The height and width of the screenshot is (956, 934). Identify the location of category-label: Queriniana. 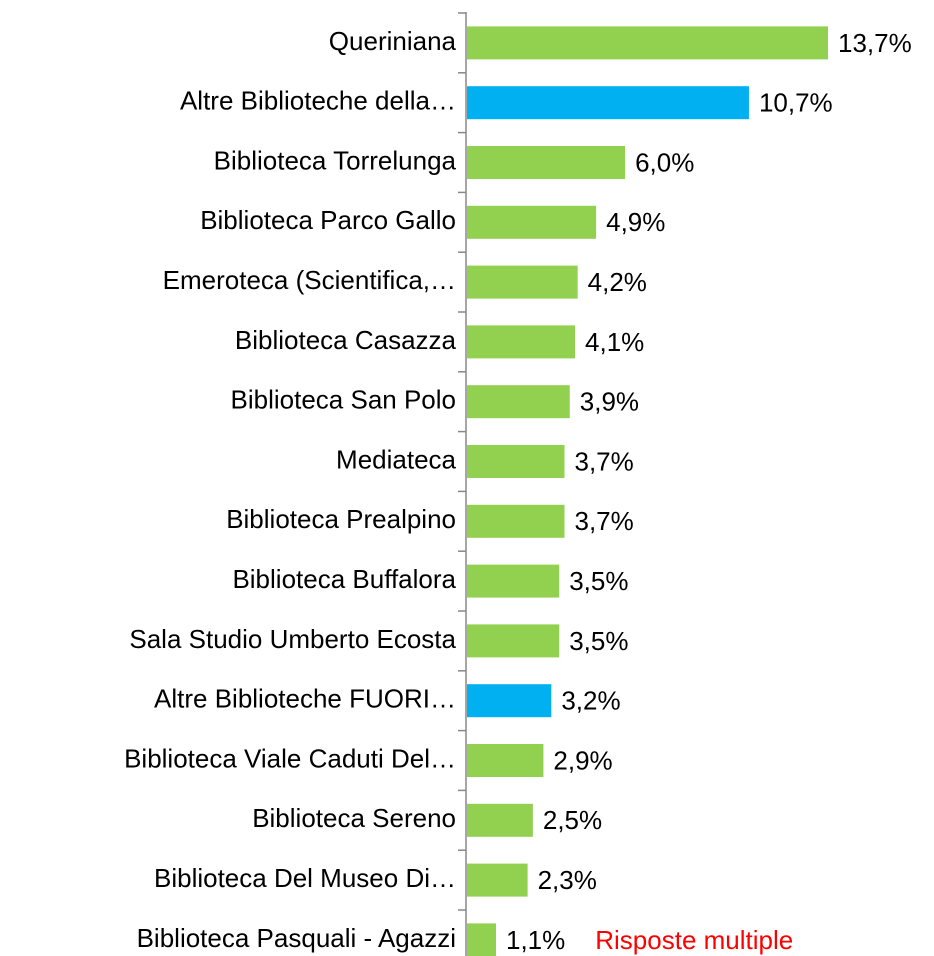
(393, 41).